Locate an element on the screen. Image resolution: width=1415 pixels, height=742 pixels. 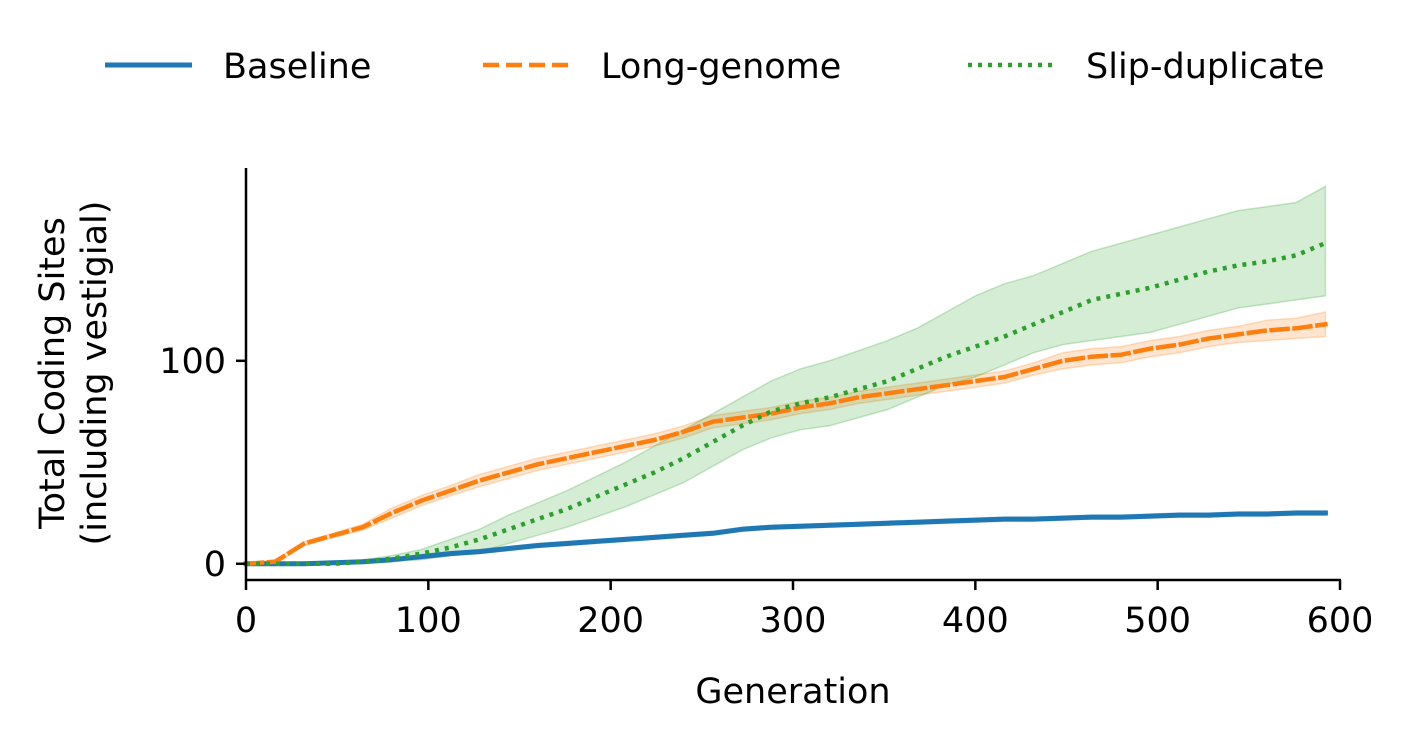
legend-label-long-genome: Long-genome is located at coordinates (721, 67).